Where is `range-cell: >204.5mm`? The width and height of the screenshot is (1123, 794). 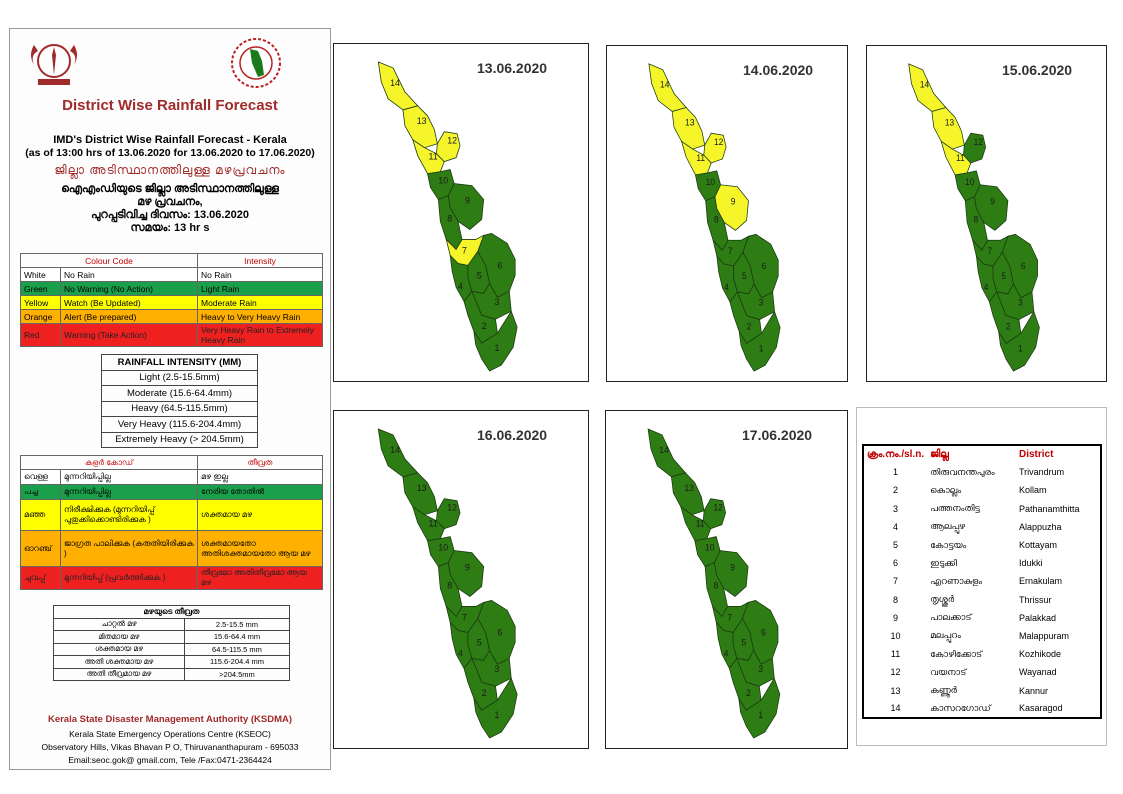
range-cell: >204.5mm is located at coordinates (237, 674).